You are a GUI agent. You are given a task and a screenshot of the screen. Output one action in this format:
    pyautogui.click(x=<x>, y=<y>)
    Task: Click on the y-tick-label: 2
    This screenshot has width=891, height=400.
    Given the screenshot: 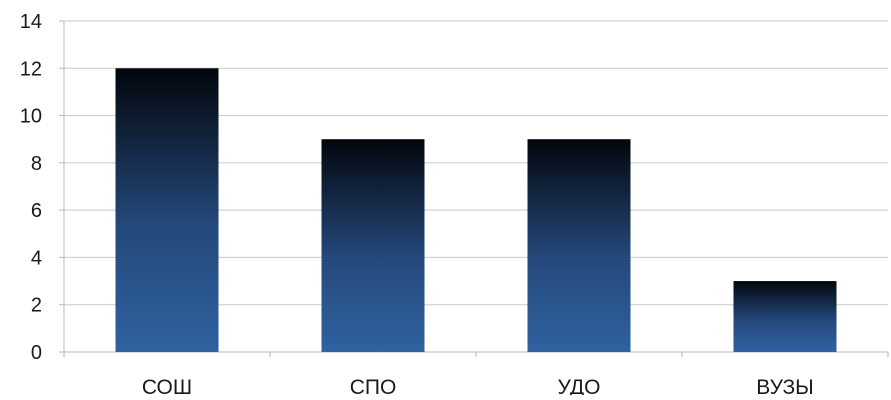 What is the action you would take?
    pyautogui.click(x=36, y=306)
    